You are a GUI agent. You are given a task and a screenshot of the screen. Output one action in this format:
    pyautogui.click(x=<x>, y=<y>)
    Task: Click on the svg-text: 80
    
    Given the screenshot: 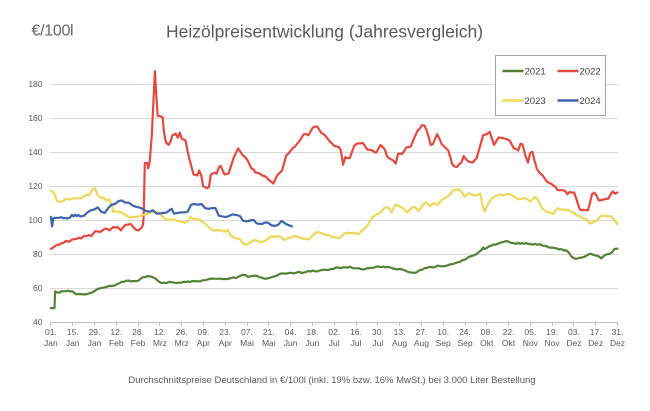 What is the action you would take?
    pyautogui.click(x=38, y=254)
    